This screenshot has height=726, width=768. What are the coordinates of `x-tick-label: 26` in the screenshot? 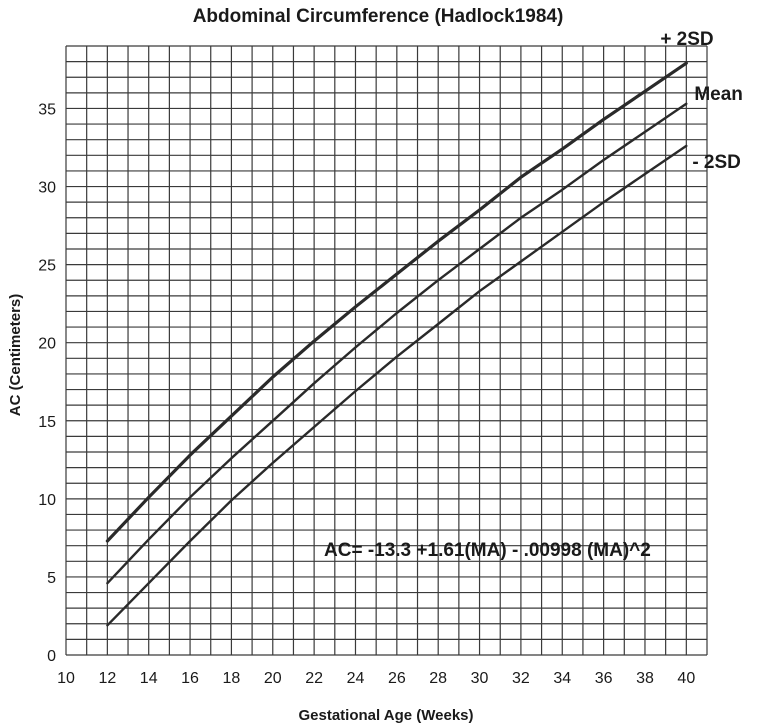 It's located at (397, 678).